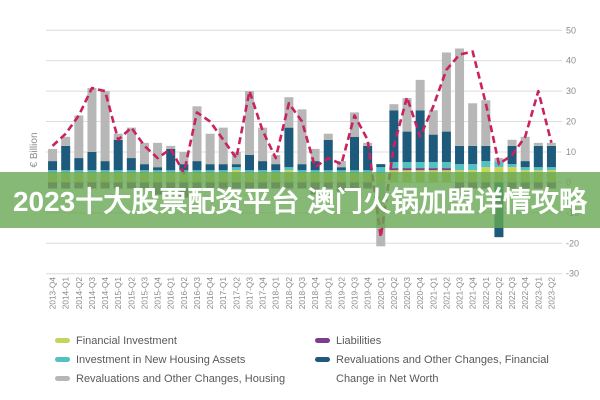 This screenshot has width=600, height=400. What do you see at coordinates (92, 293) in the screenshot?
I see `x-tick-label: 2014-Q3` at bounding box center [92, 293].